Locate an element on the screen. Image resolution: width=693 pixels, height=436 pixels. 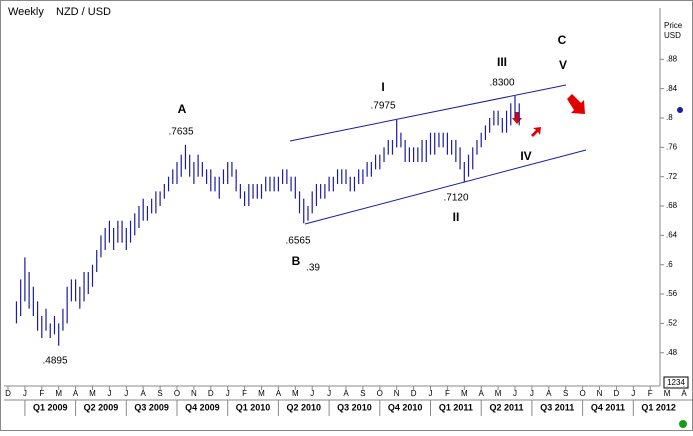
annotation: .6565 is located at coordinates (297, 241).